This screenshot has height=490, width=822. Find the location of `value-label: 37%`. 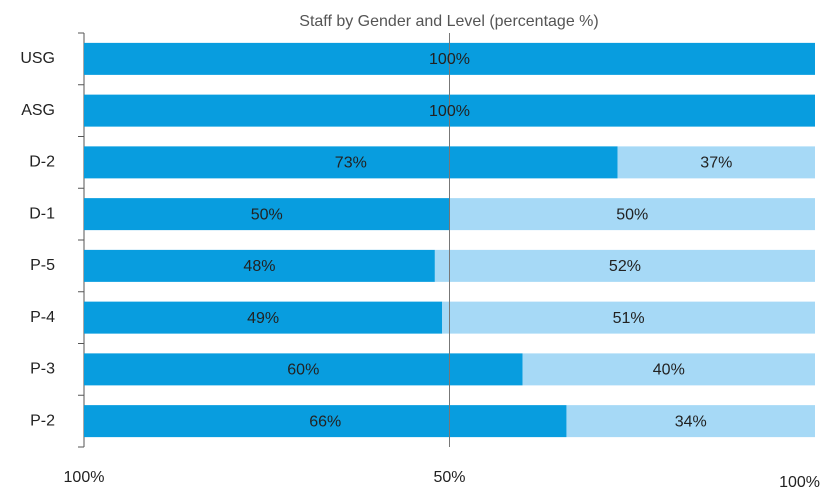

value-label: 37% is located at coordinates (716, 163).